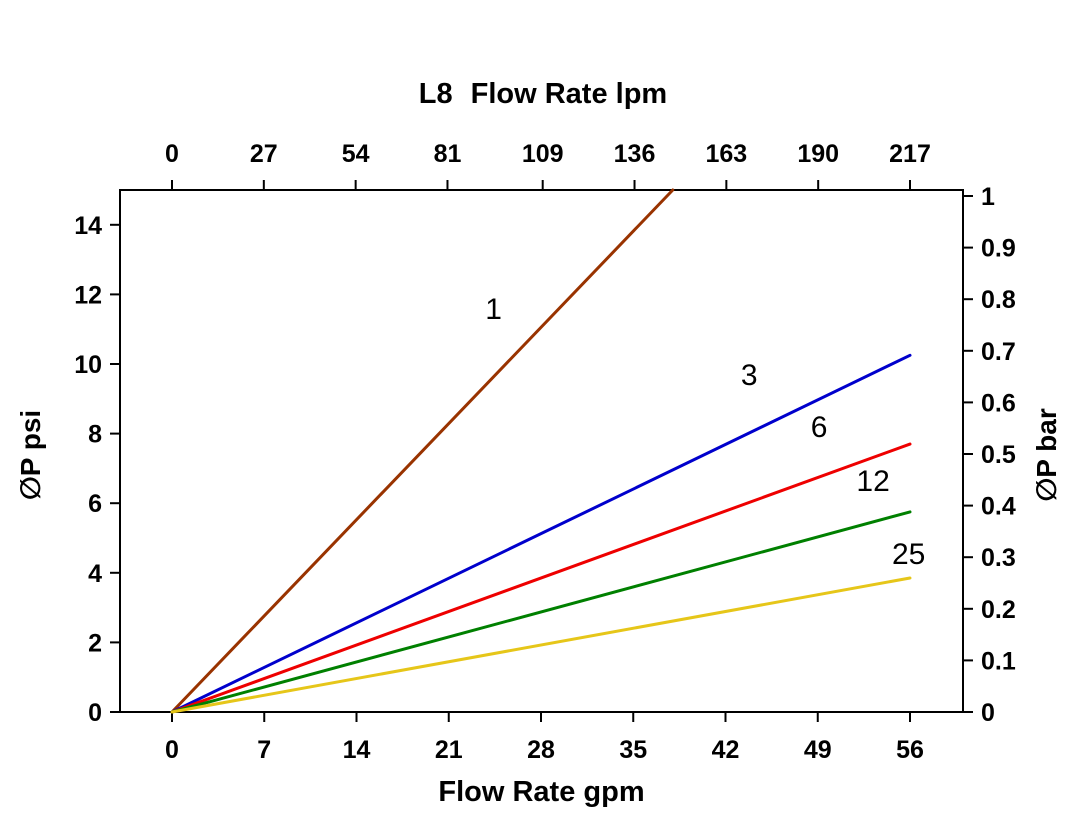 The height and width of the screenshot is (836, 1086). What do you see at coordinates (872, 481) in the screenshot?
I see `series-label-12: 12` at bounding box center [872, 481].